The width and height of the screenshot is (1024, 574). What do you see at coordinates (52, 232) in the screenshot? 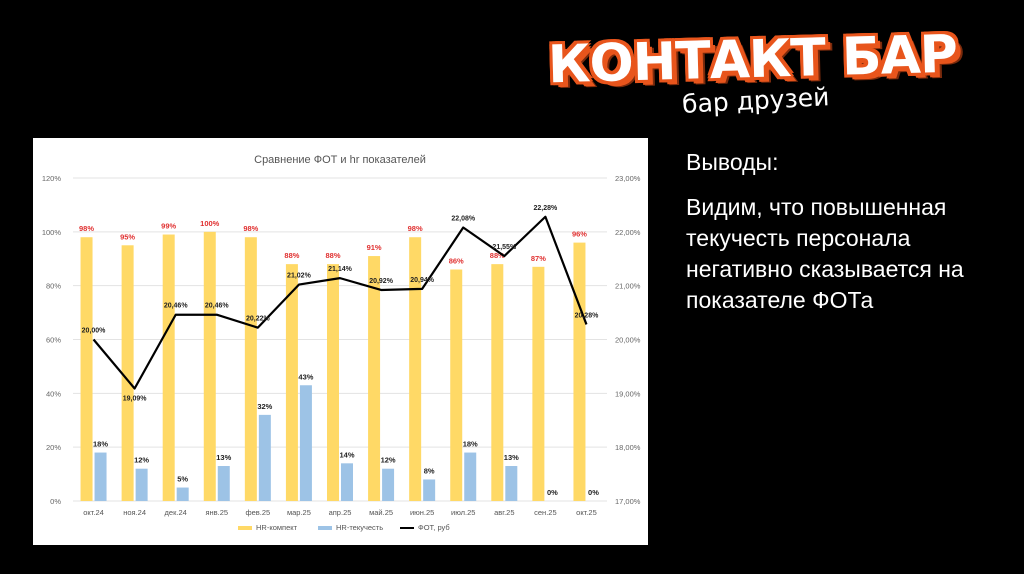
I see `y-left-tick-label: 100%` at bounding box center [52, 232].